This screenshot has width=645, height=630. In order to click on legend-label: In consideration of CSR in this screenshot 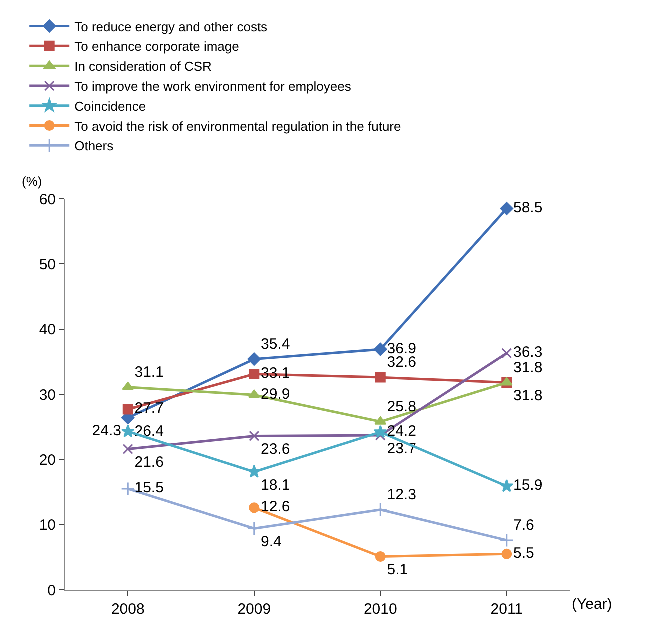, I will do `click(143, 66)`.